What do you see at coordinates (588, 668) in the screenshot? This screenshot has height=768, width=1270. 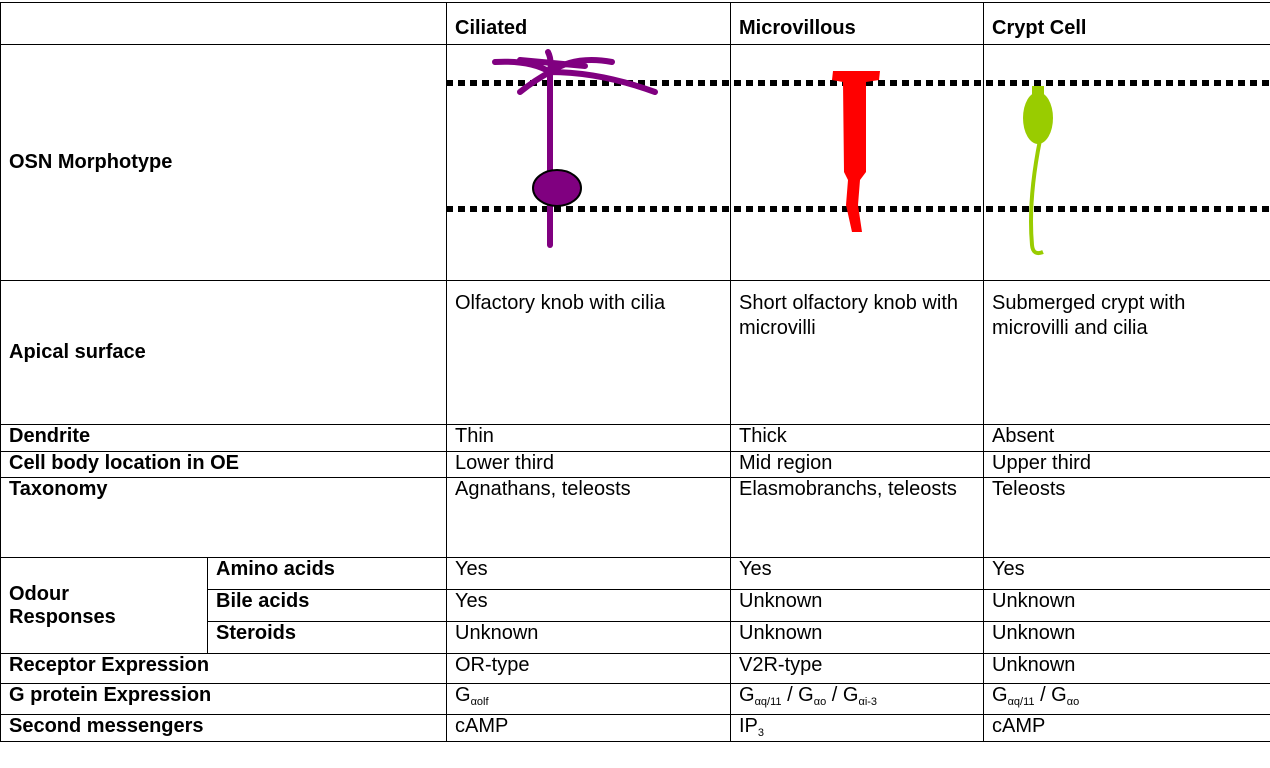 I see `data-cell: OR-type` at bounding box center [588, 668].